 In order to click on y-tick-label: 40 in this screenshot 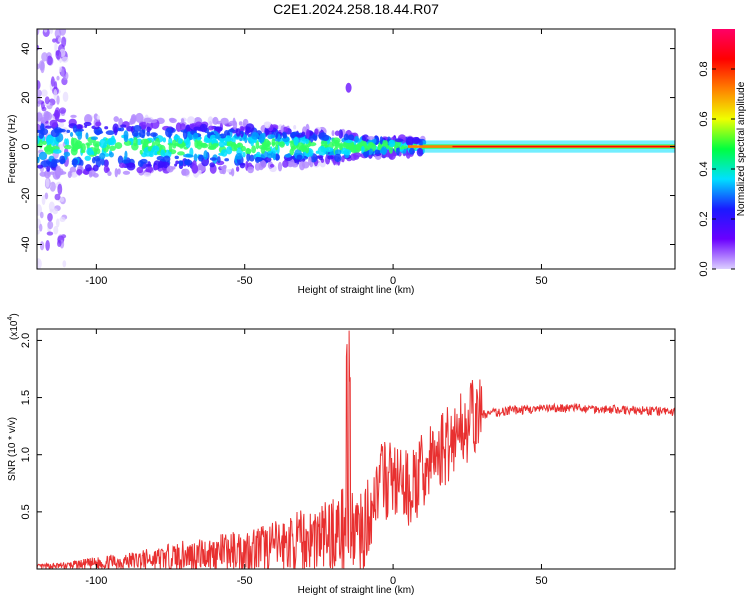, I will do `click(26, 48)`.